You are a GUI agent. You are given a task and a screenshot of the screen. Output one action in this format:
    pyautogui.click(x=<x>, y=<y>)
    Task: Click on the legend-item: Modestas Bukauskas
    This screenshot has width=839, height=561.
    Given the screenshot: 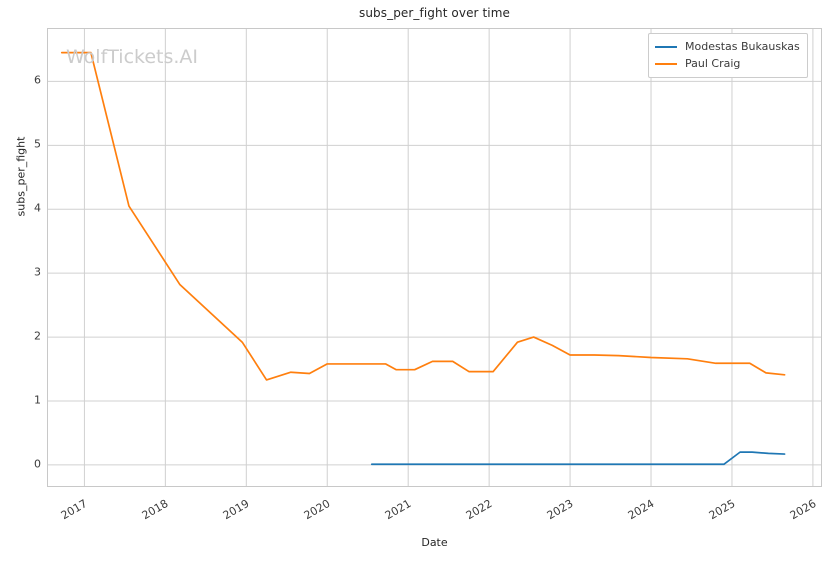 What is the action you would take?
    pyautogui.click(x=727, y=46)
    